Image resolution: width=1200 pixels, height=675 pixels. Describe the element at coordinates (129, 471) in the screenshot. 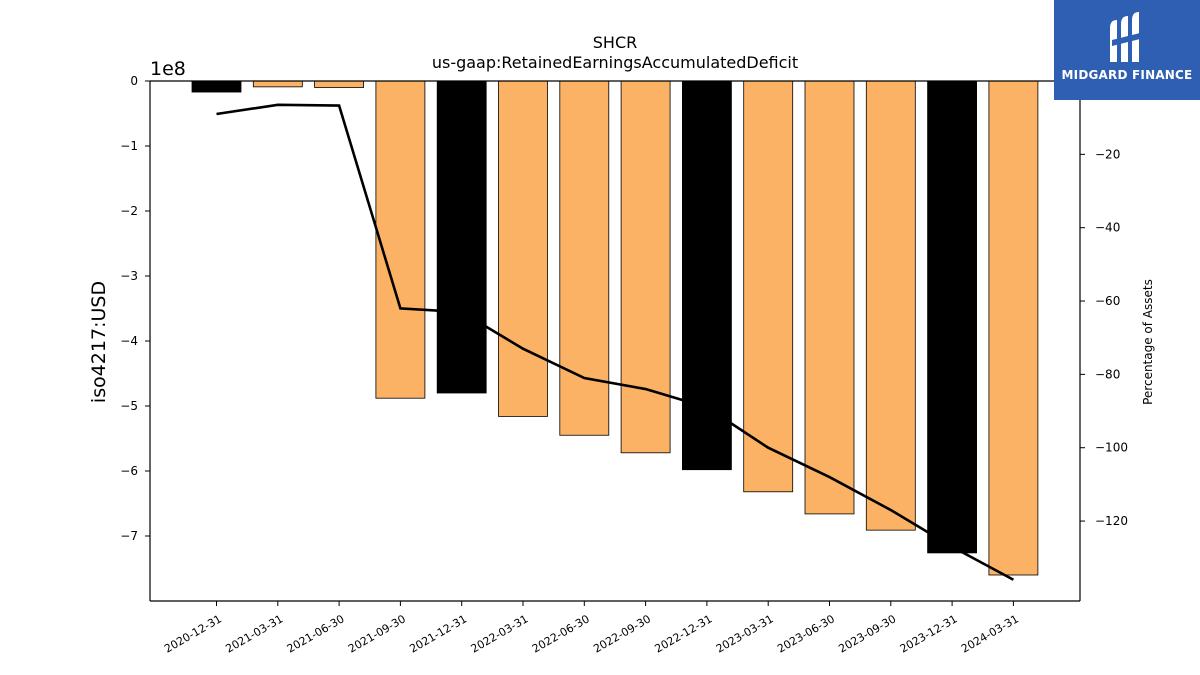

I see `y-tick-label: −6` at that location.